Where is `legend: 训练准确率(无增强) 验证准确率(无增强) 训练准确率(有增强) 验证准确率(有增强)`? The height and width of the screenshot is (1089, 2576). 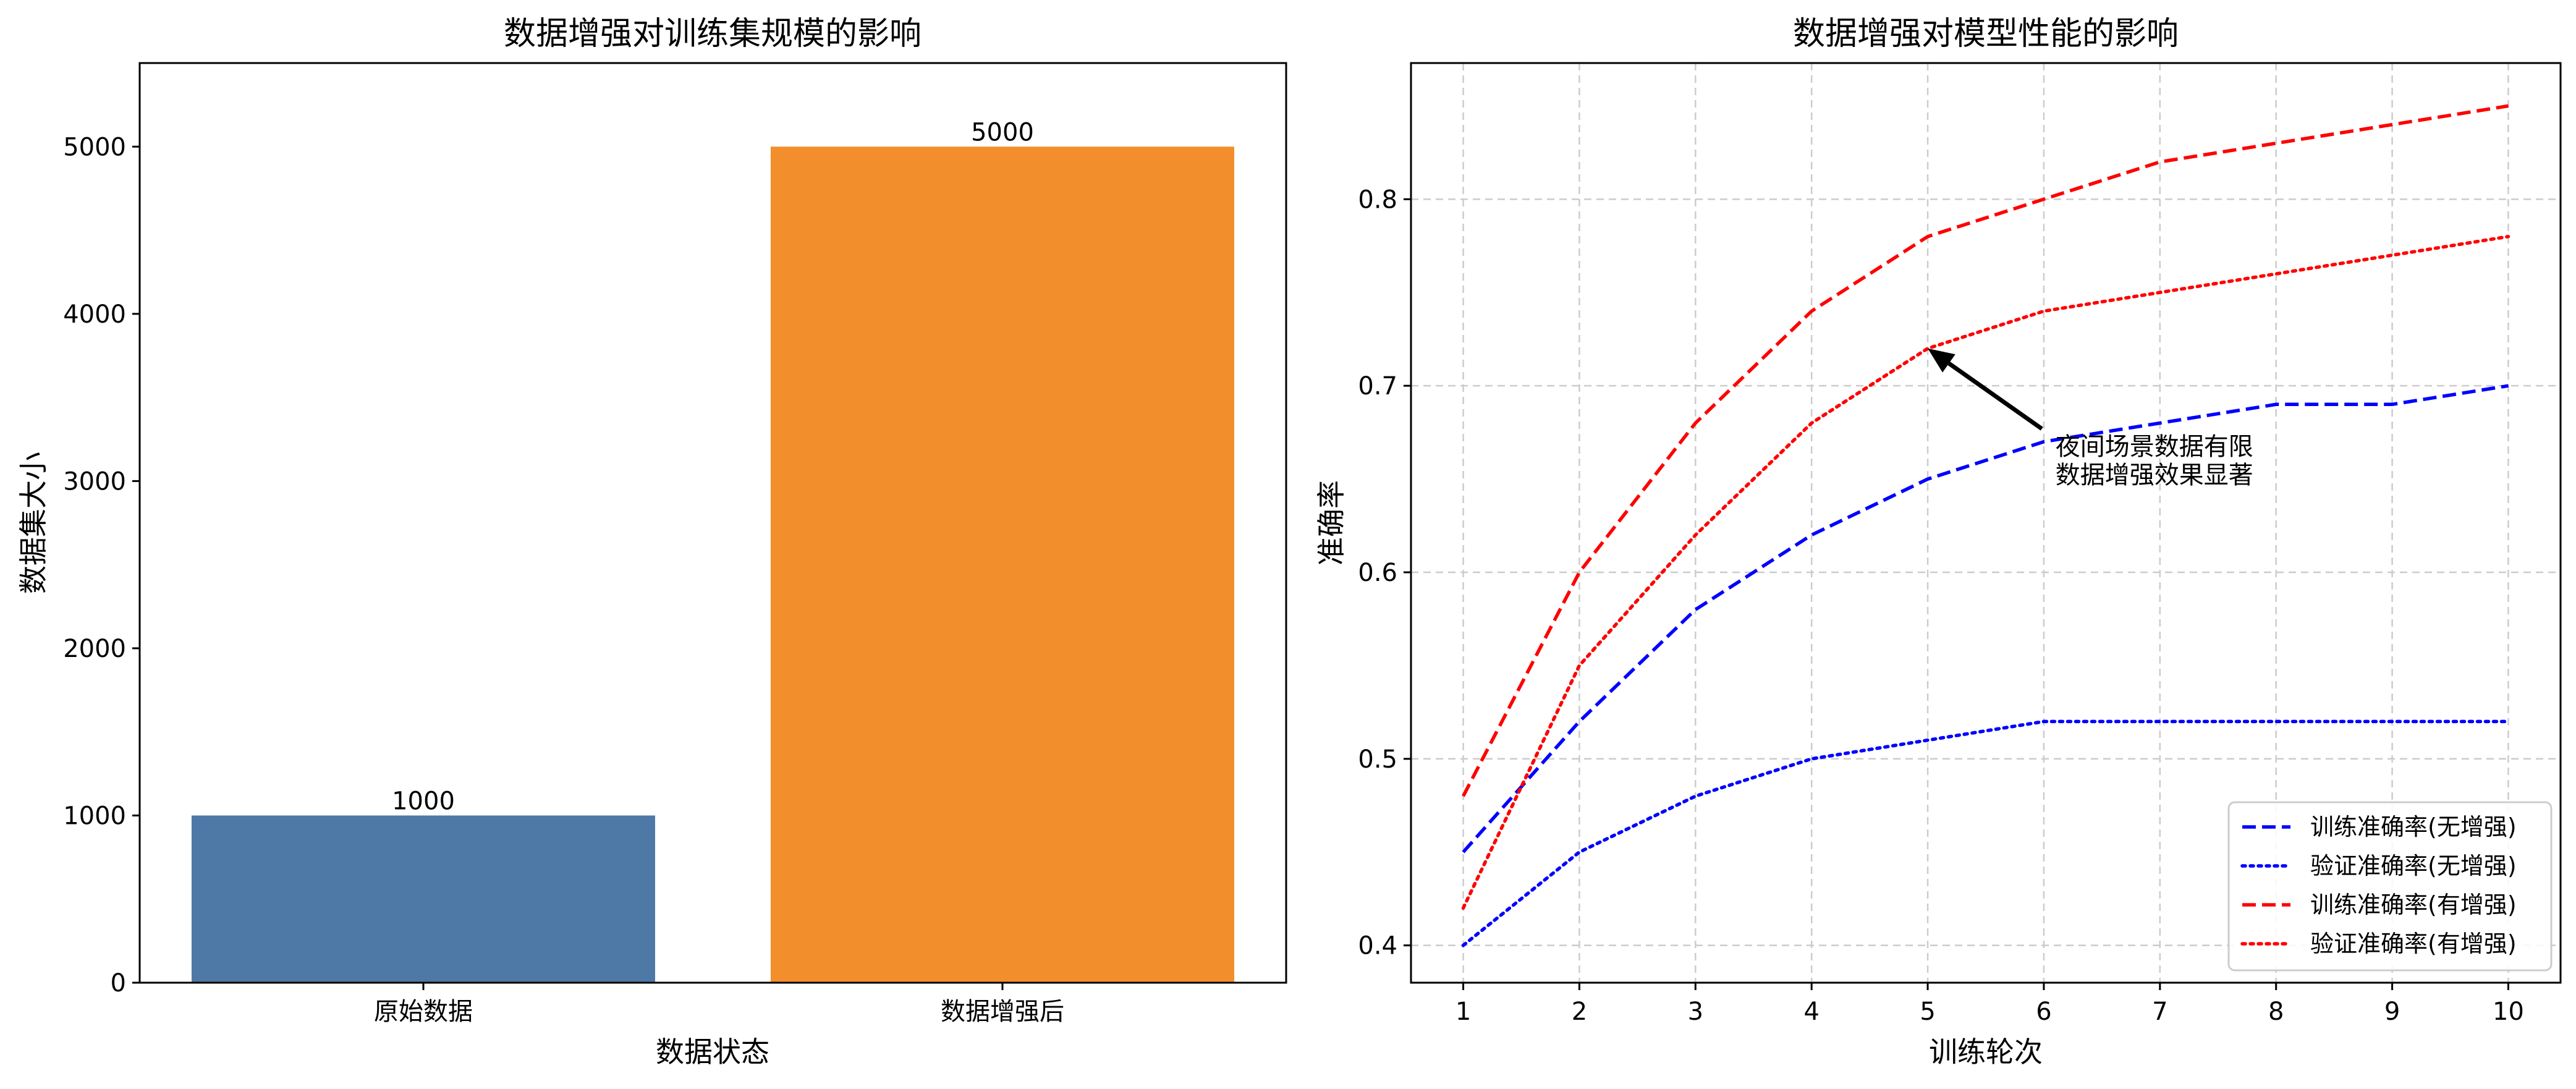 legend: 训练准确率(无增强) 验证准确率(无增强) 训练准确率(有增强) 验证准确率(有增强) is located at coordinates (2390, 886).